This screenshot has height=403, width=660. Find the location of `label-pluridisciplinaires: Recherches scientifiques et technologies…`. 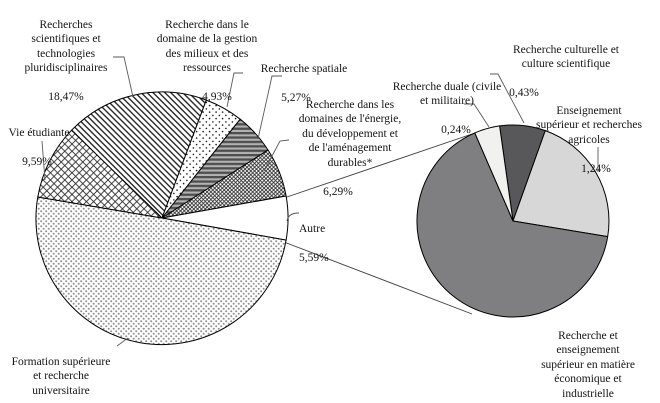

label-pluridisciplinaires: Recherches scientifiques et technologies… is located at coordinates (78, 61).